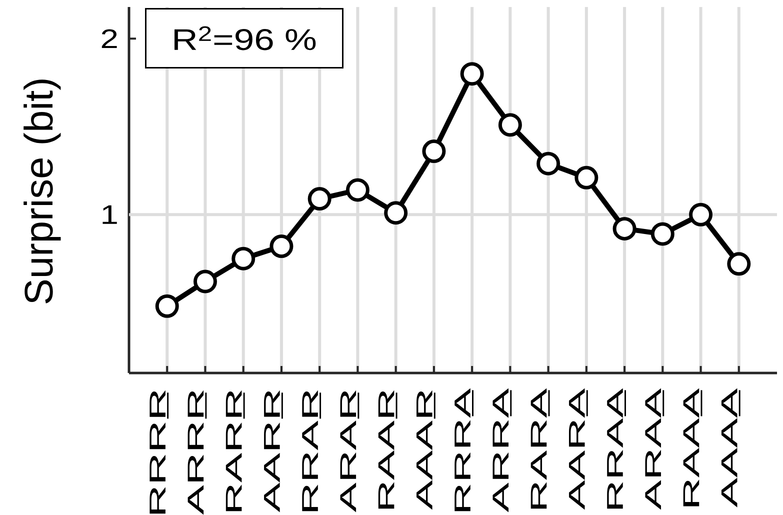 The height and width of the screenshot is (515, 783). What do you see at coordinates (692, 447) in the screenshot?
I see `x-tick-label: RAAA̲` at bounding box center [692, 447].